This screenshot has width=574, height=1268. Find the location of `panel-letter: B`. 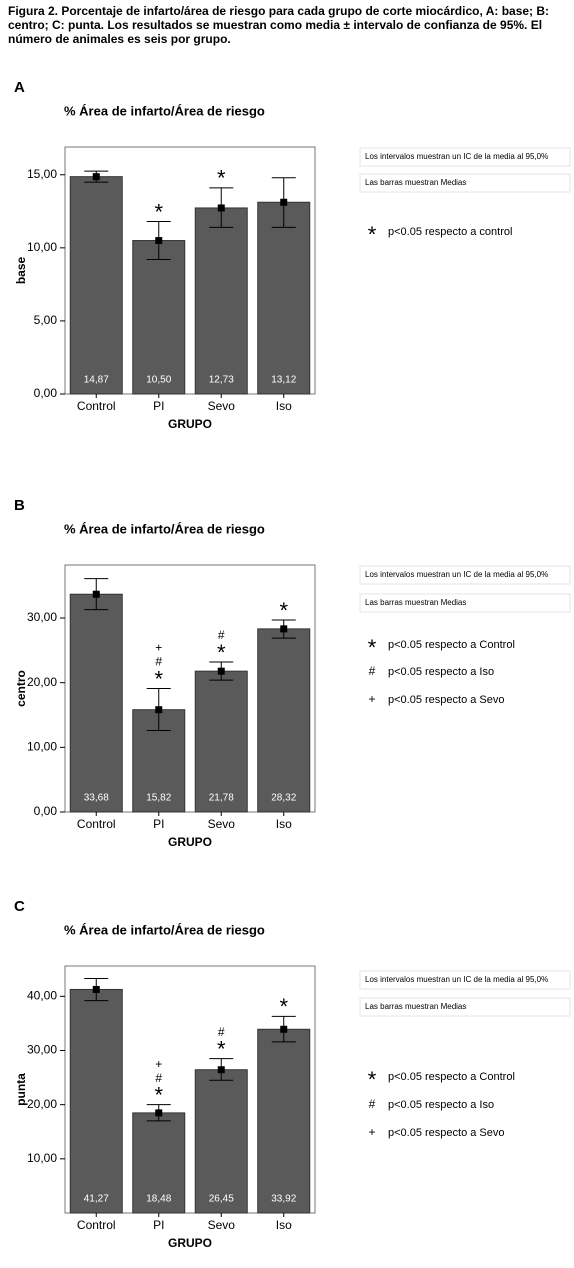

panel-letter: B is located at coordinates (19, 505).